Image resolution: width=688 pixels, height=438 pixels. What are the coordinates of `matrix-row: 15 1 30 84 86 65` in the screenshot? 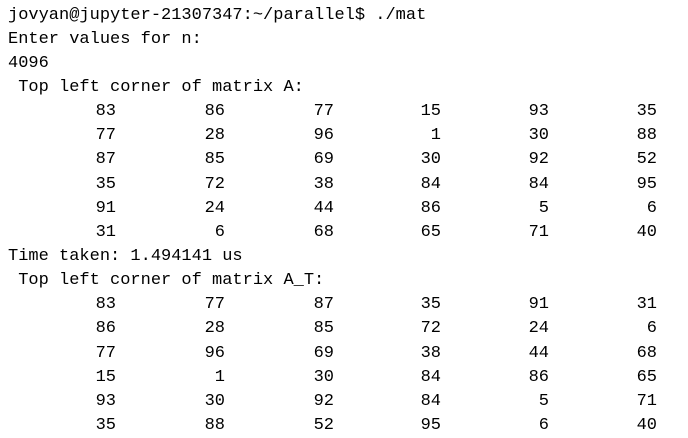 It's located at (344, 378).